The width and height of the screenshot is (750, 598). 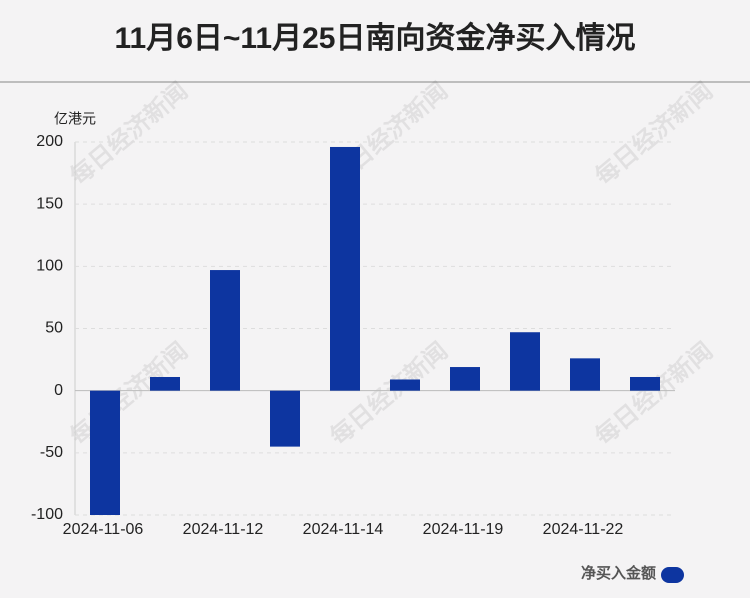 What do you see at coordinates (618, 573) in the screenshot?
I see `legend-label: 净买入金额` at bounding box center [618, 573].